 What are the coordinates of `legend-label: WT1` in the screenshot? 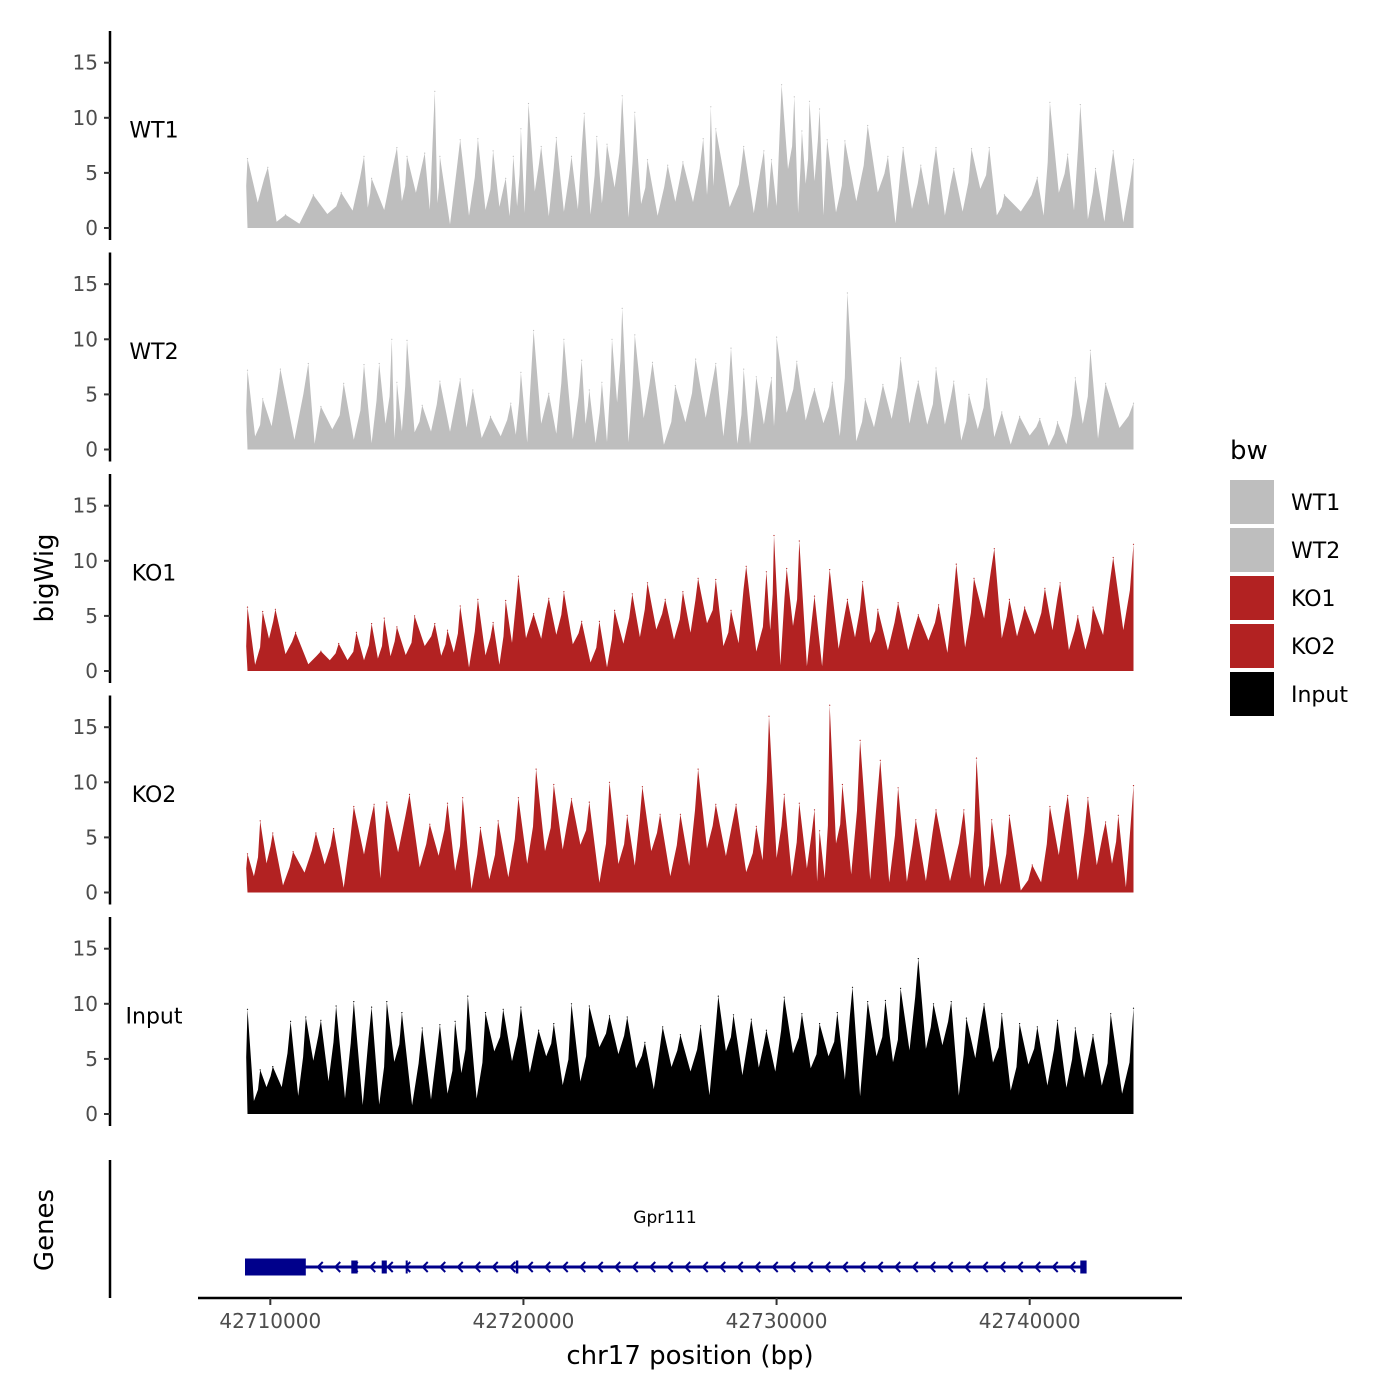 It's located at (1315, 503).